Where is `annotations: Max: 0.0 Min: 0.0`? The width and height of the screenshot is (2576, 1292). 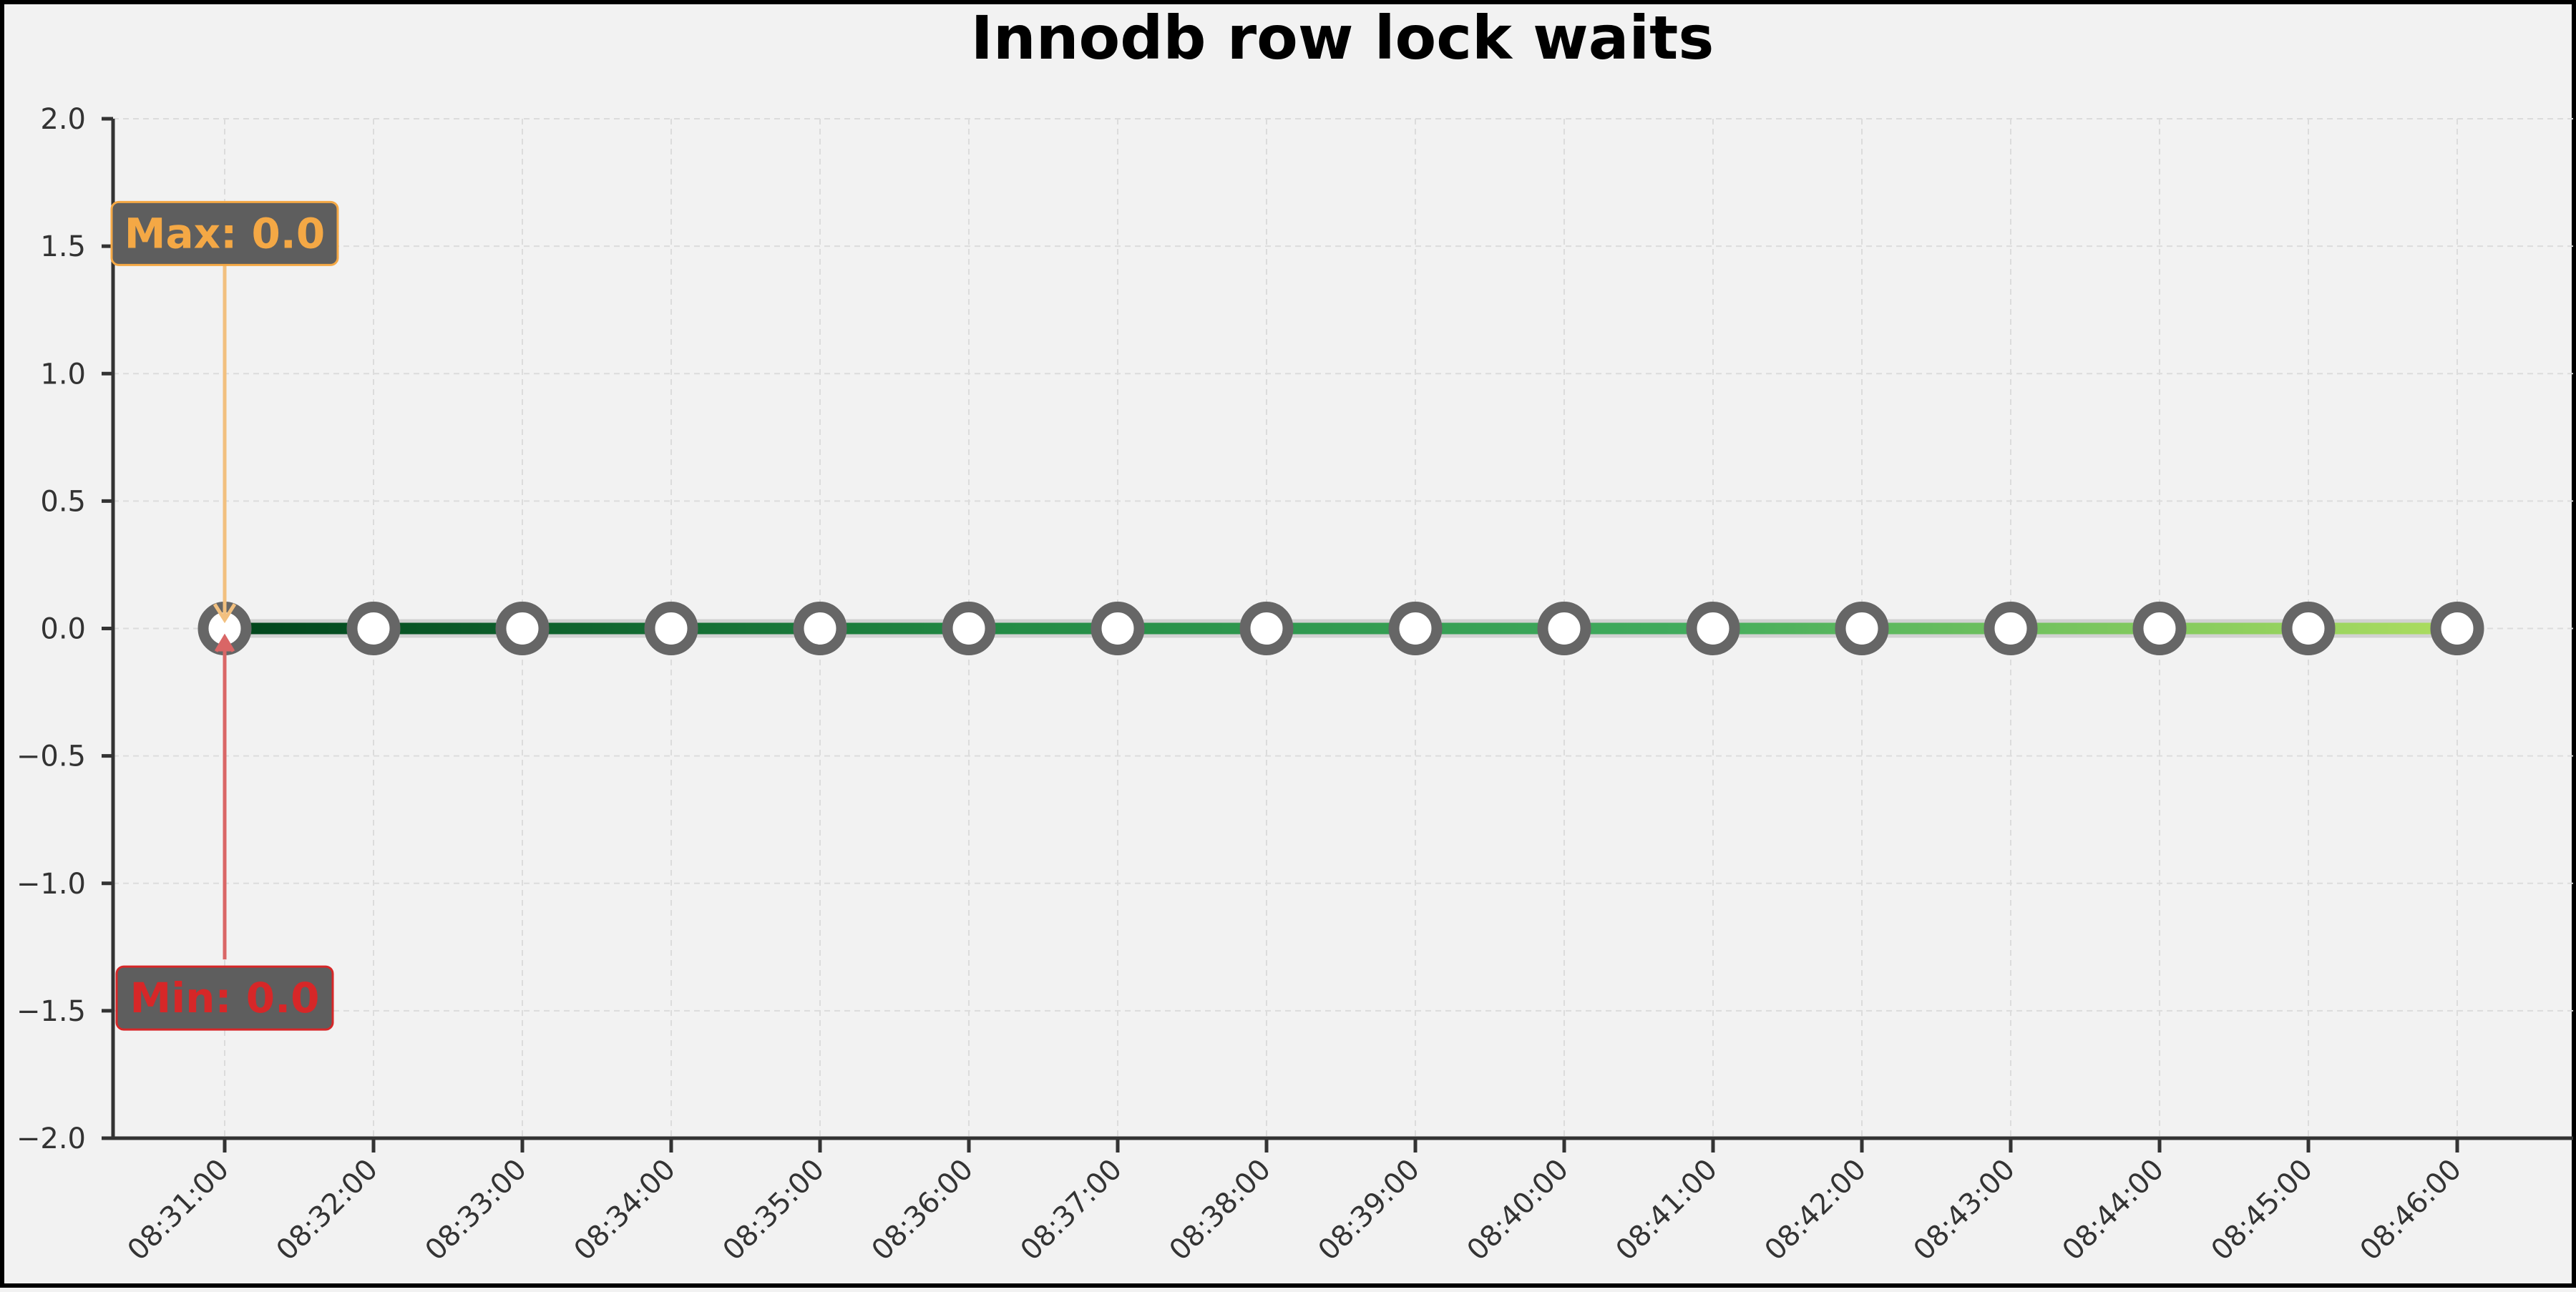 annotations: Max: 0.0 Min: 0.0 is located at coordinates (224, 615).